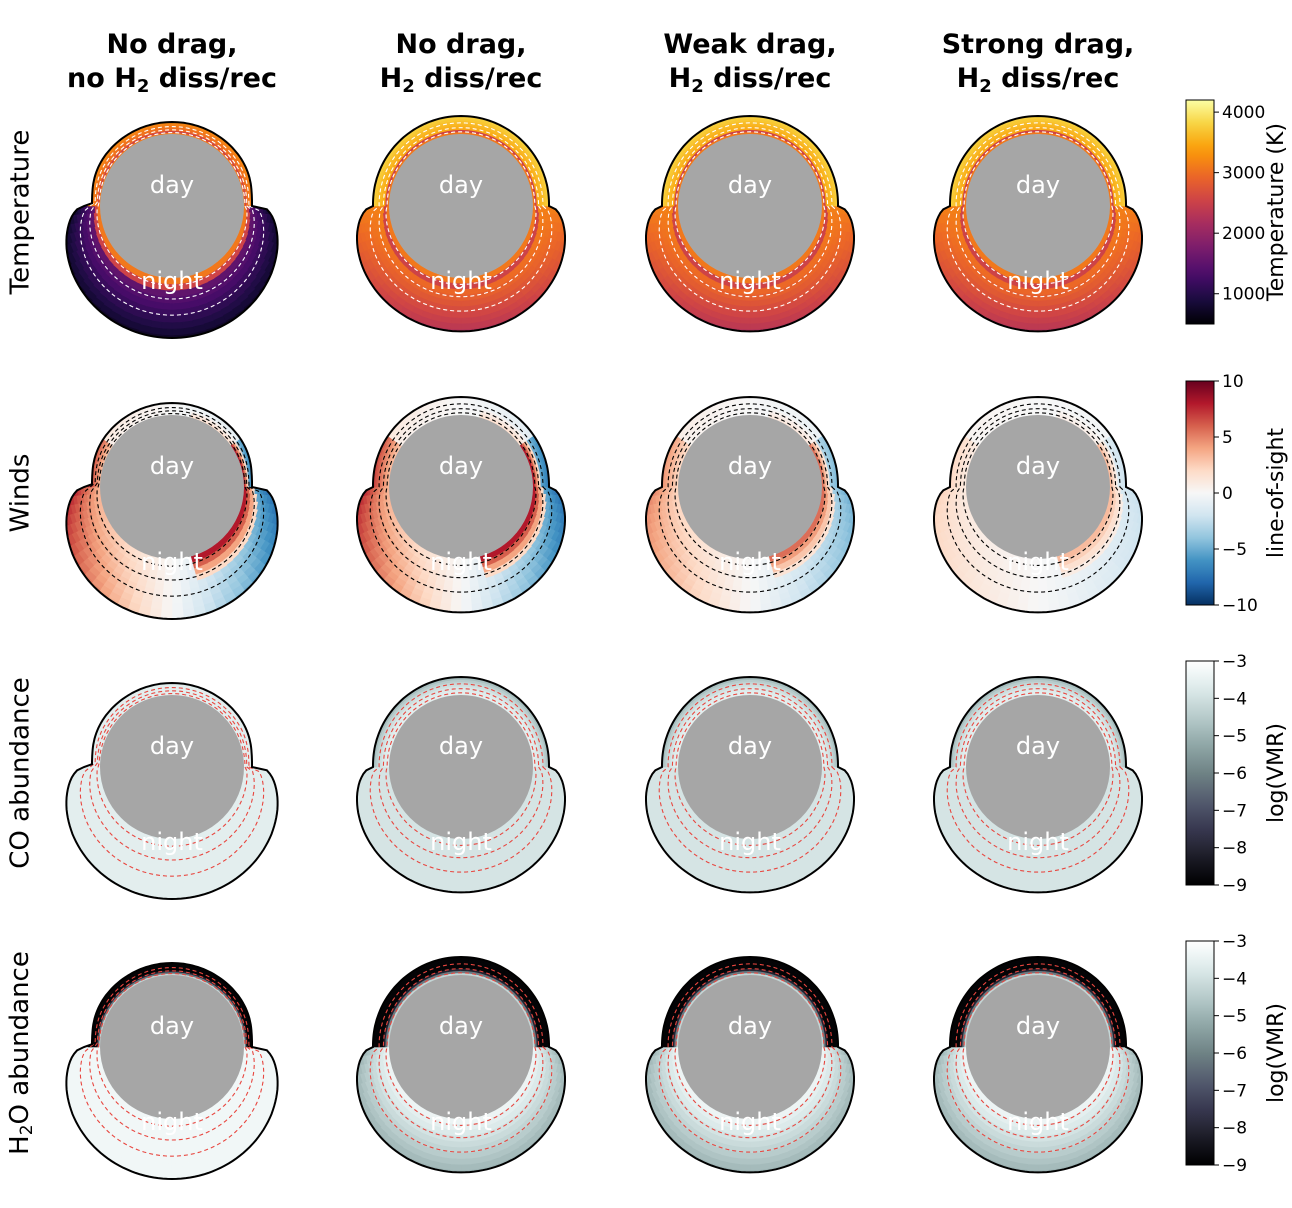 The image size is (1292, 1208). What do you see at coordinates (1234, 811) in the screenshot?
I see `colorbar-tick-label: −7` at bounding box center [1234, 811].